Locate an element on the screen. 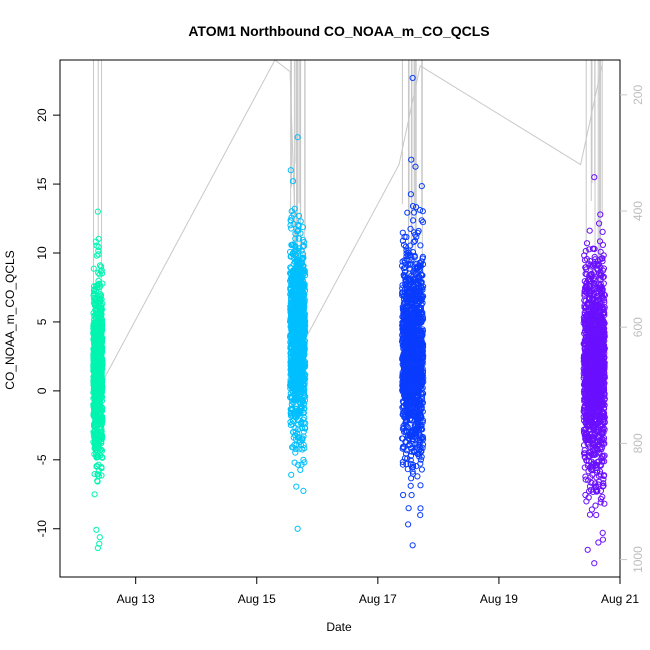 This screenshot has width=650, height=650. y-tick-label: 15 is located at coordinates (42, 184).